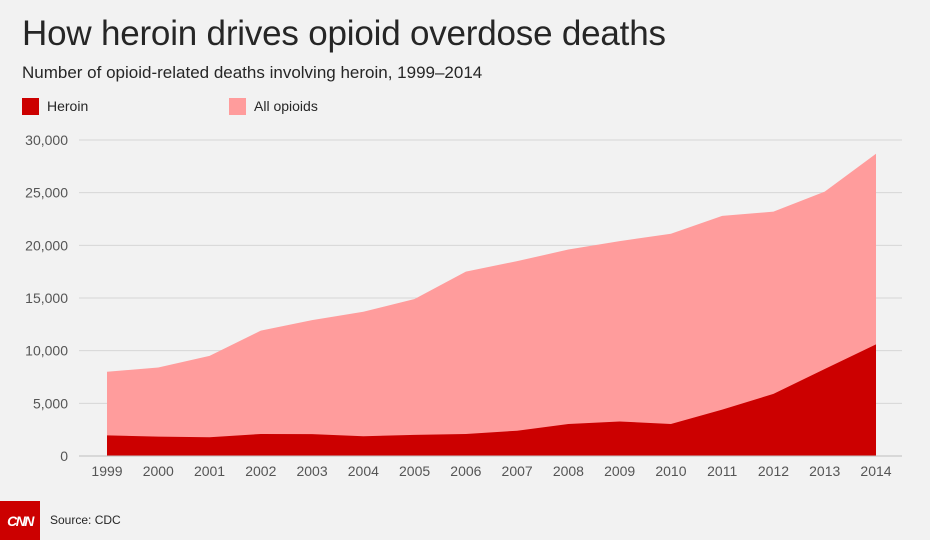  I want to click on chart-title: How heroin drives opioid overdose deaths, so click(344, 33).